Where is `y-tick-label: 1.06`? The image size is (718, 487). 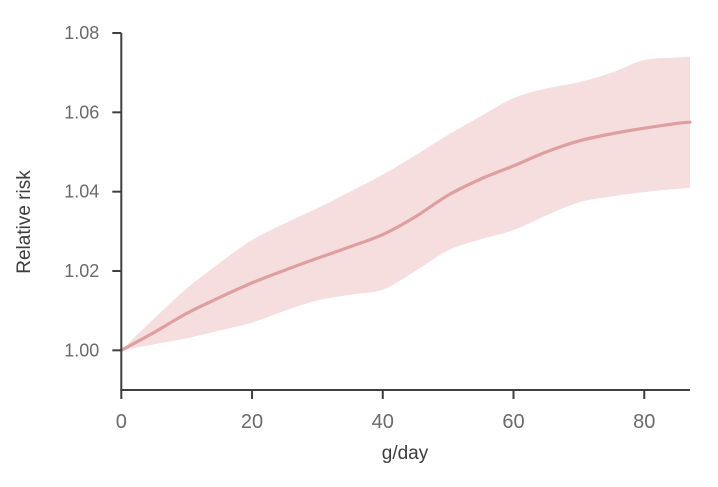
y-tick-label: 1.06 is located at coordinates (81, 112).